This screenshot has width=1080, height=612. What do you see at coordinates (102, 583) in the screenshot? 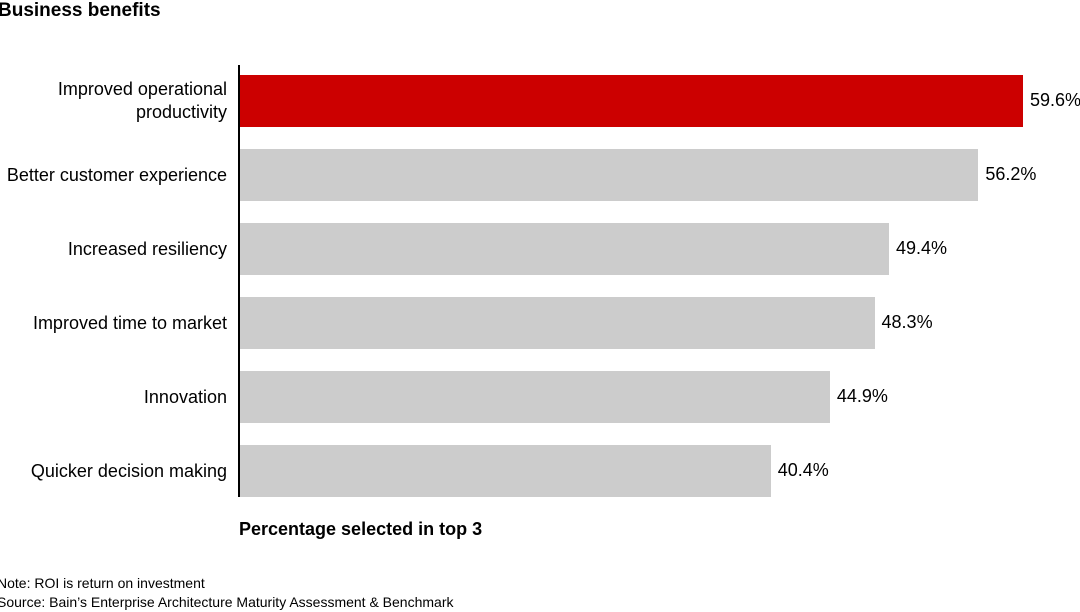
I see `note: Note: ROI is return on investment` at bounding box center [102, 583].